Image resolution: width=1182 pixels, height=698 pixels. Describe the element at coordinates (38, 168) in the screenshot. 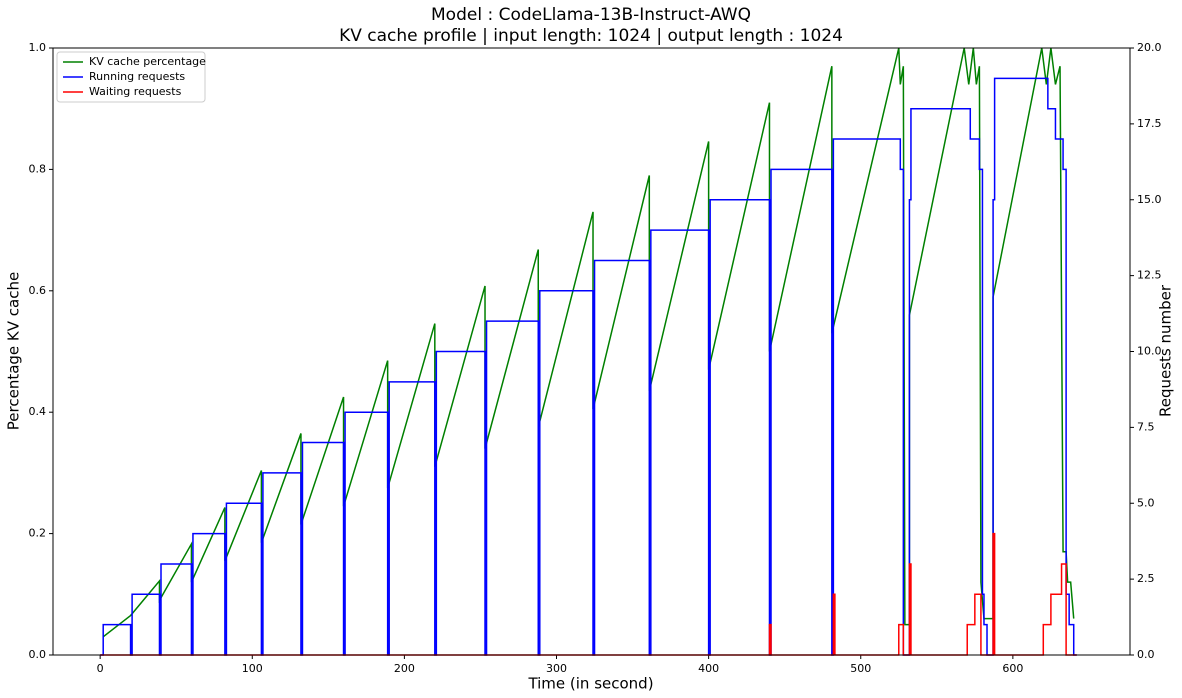

I see `y-tick-label: 0.8` at that location.